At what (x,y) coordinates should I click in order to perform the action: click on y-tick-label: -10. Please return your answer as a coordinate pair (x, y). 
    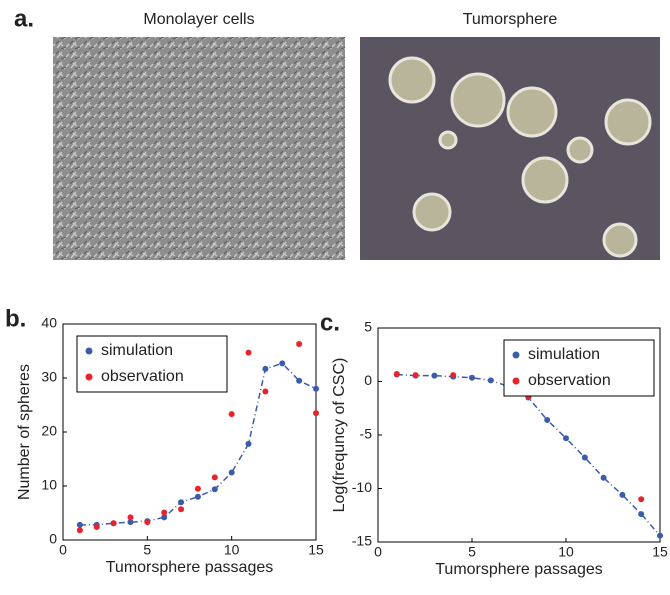
    Looking at the image, I should click on (362, 487).